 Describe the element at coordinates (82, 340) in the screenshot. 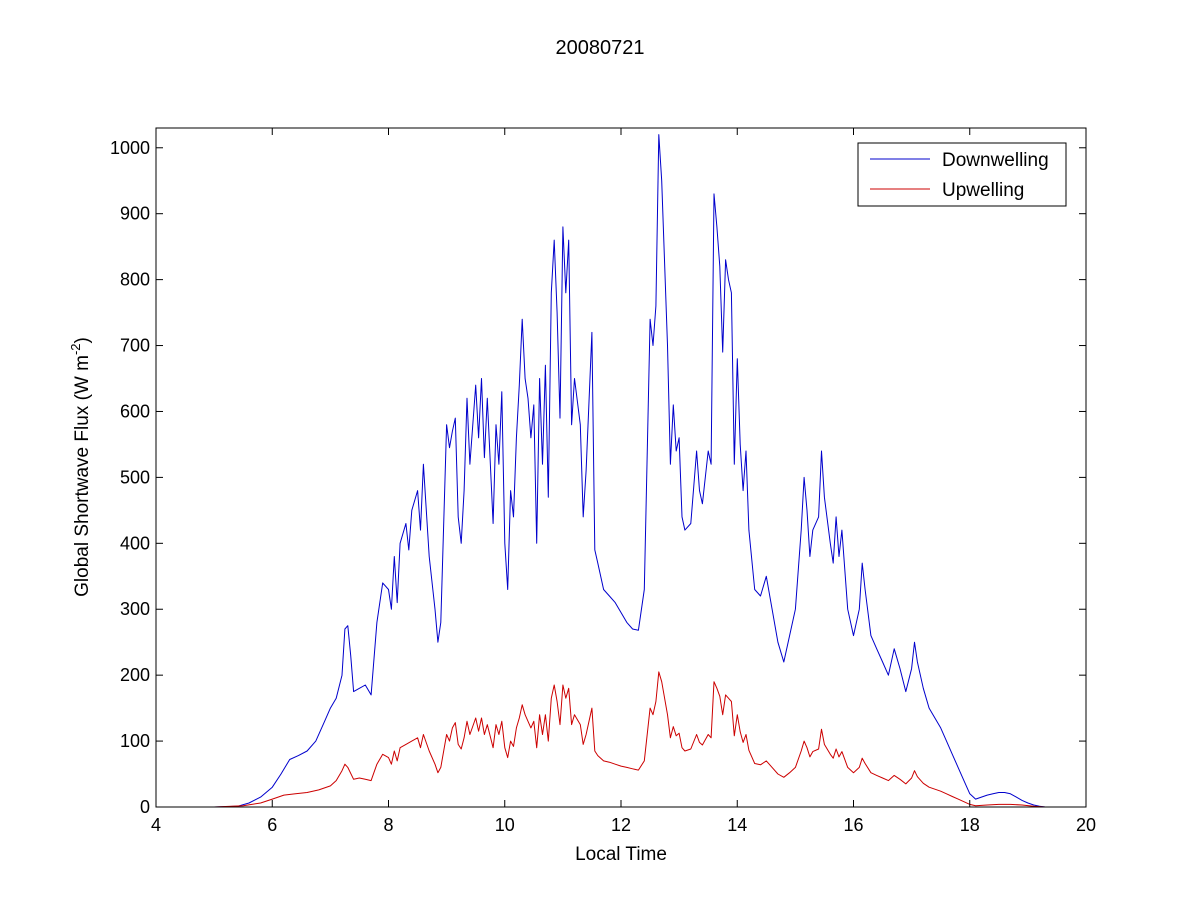

I see `y-axis-title-close: )` at that location.